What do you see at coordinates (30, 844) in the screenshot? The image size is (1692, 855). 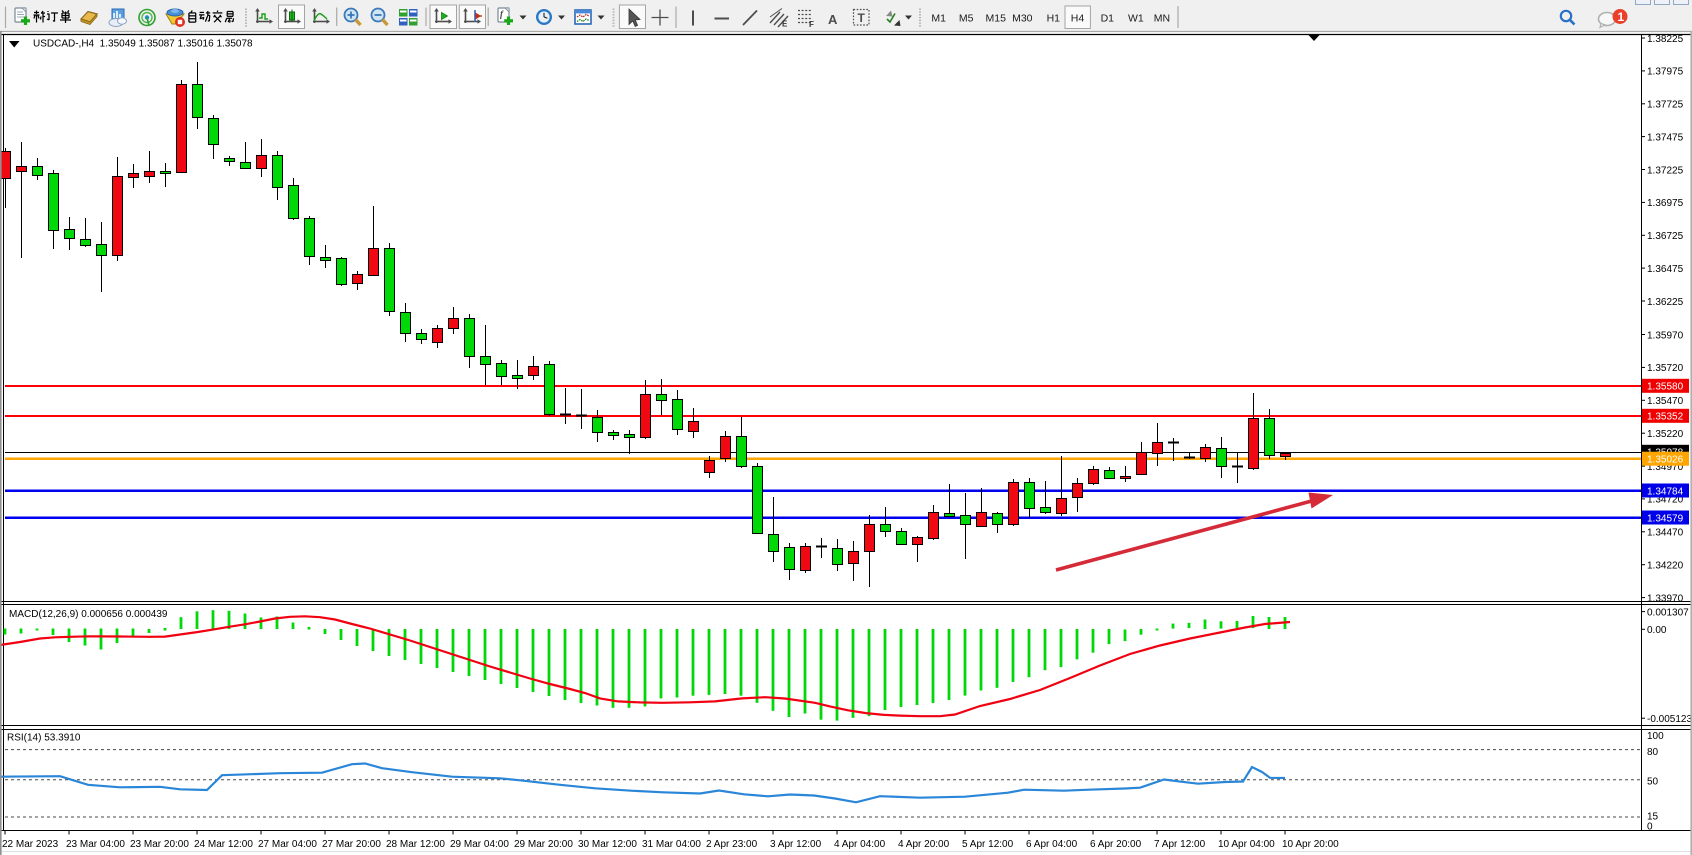 I see `svg-text: 22 Mar 2023` at bounding box center [30, 844].